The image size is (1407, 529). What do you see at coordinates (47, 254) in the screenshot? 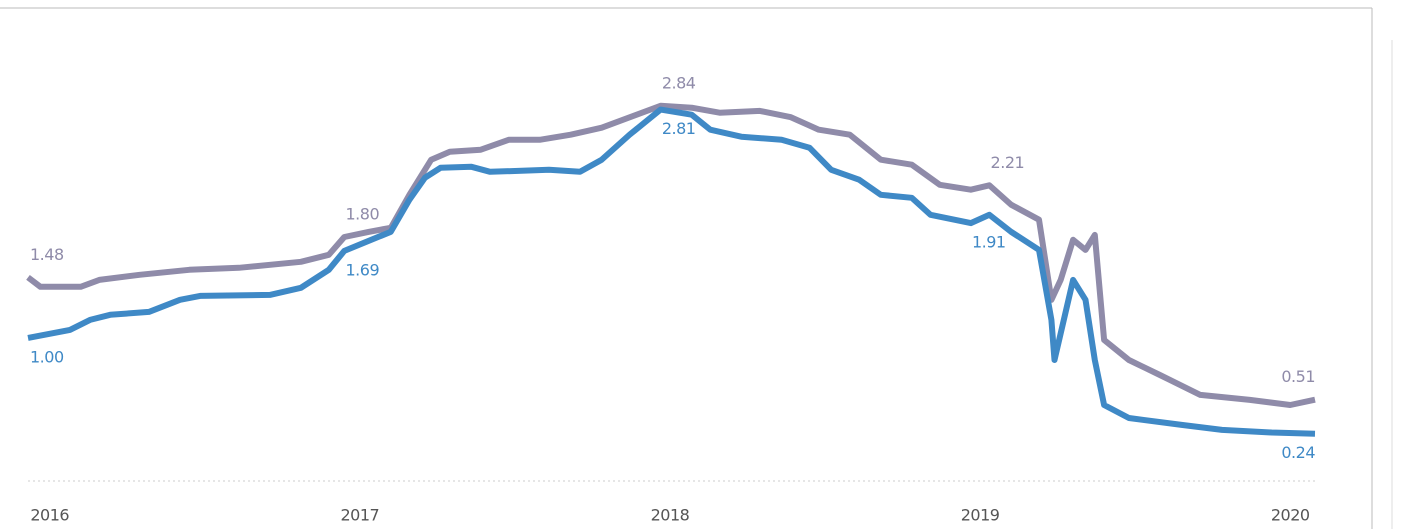
I see `data-label: 1.48` at bounding box center [47, 254].